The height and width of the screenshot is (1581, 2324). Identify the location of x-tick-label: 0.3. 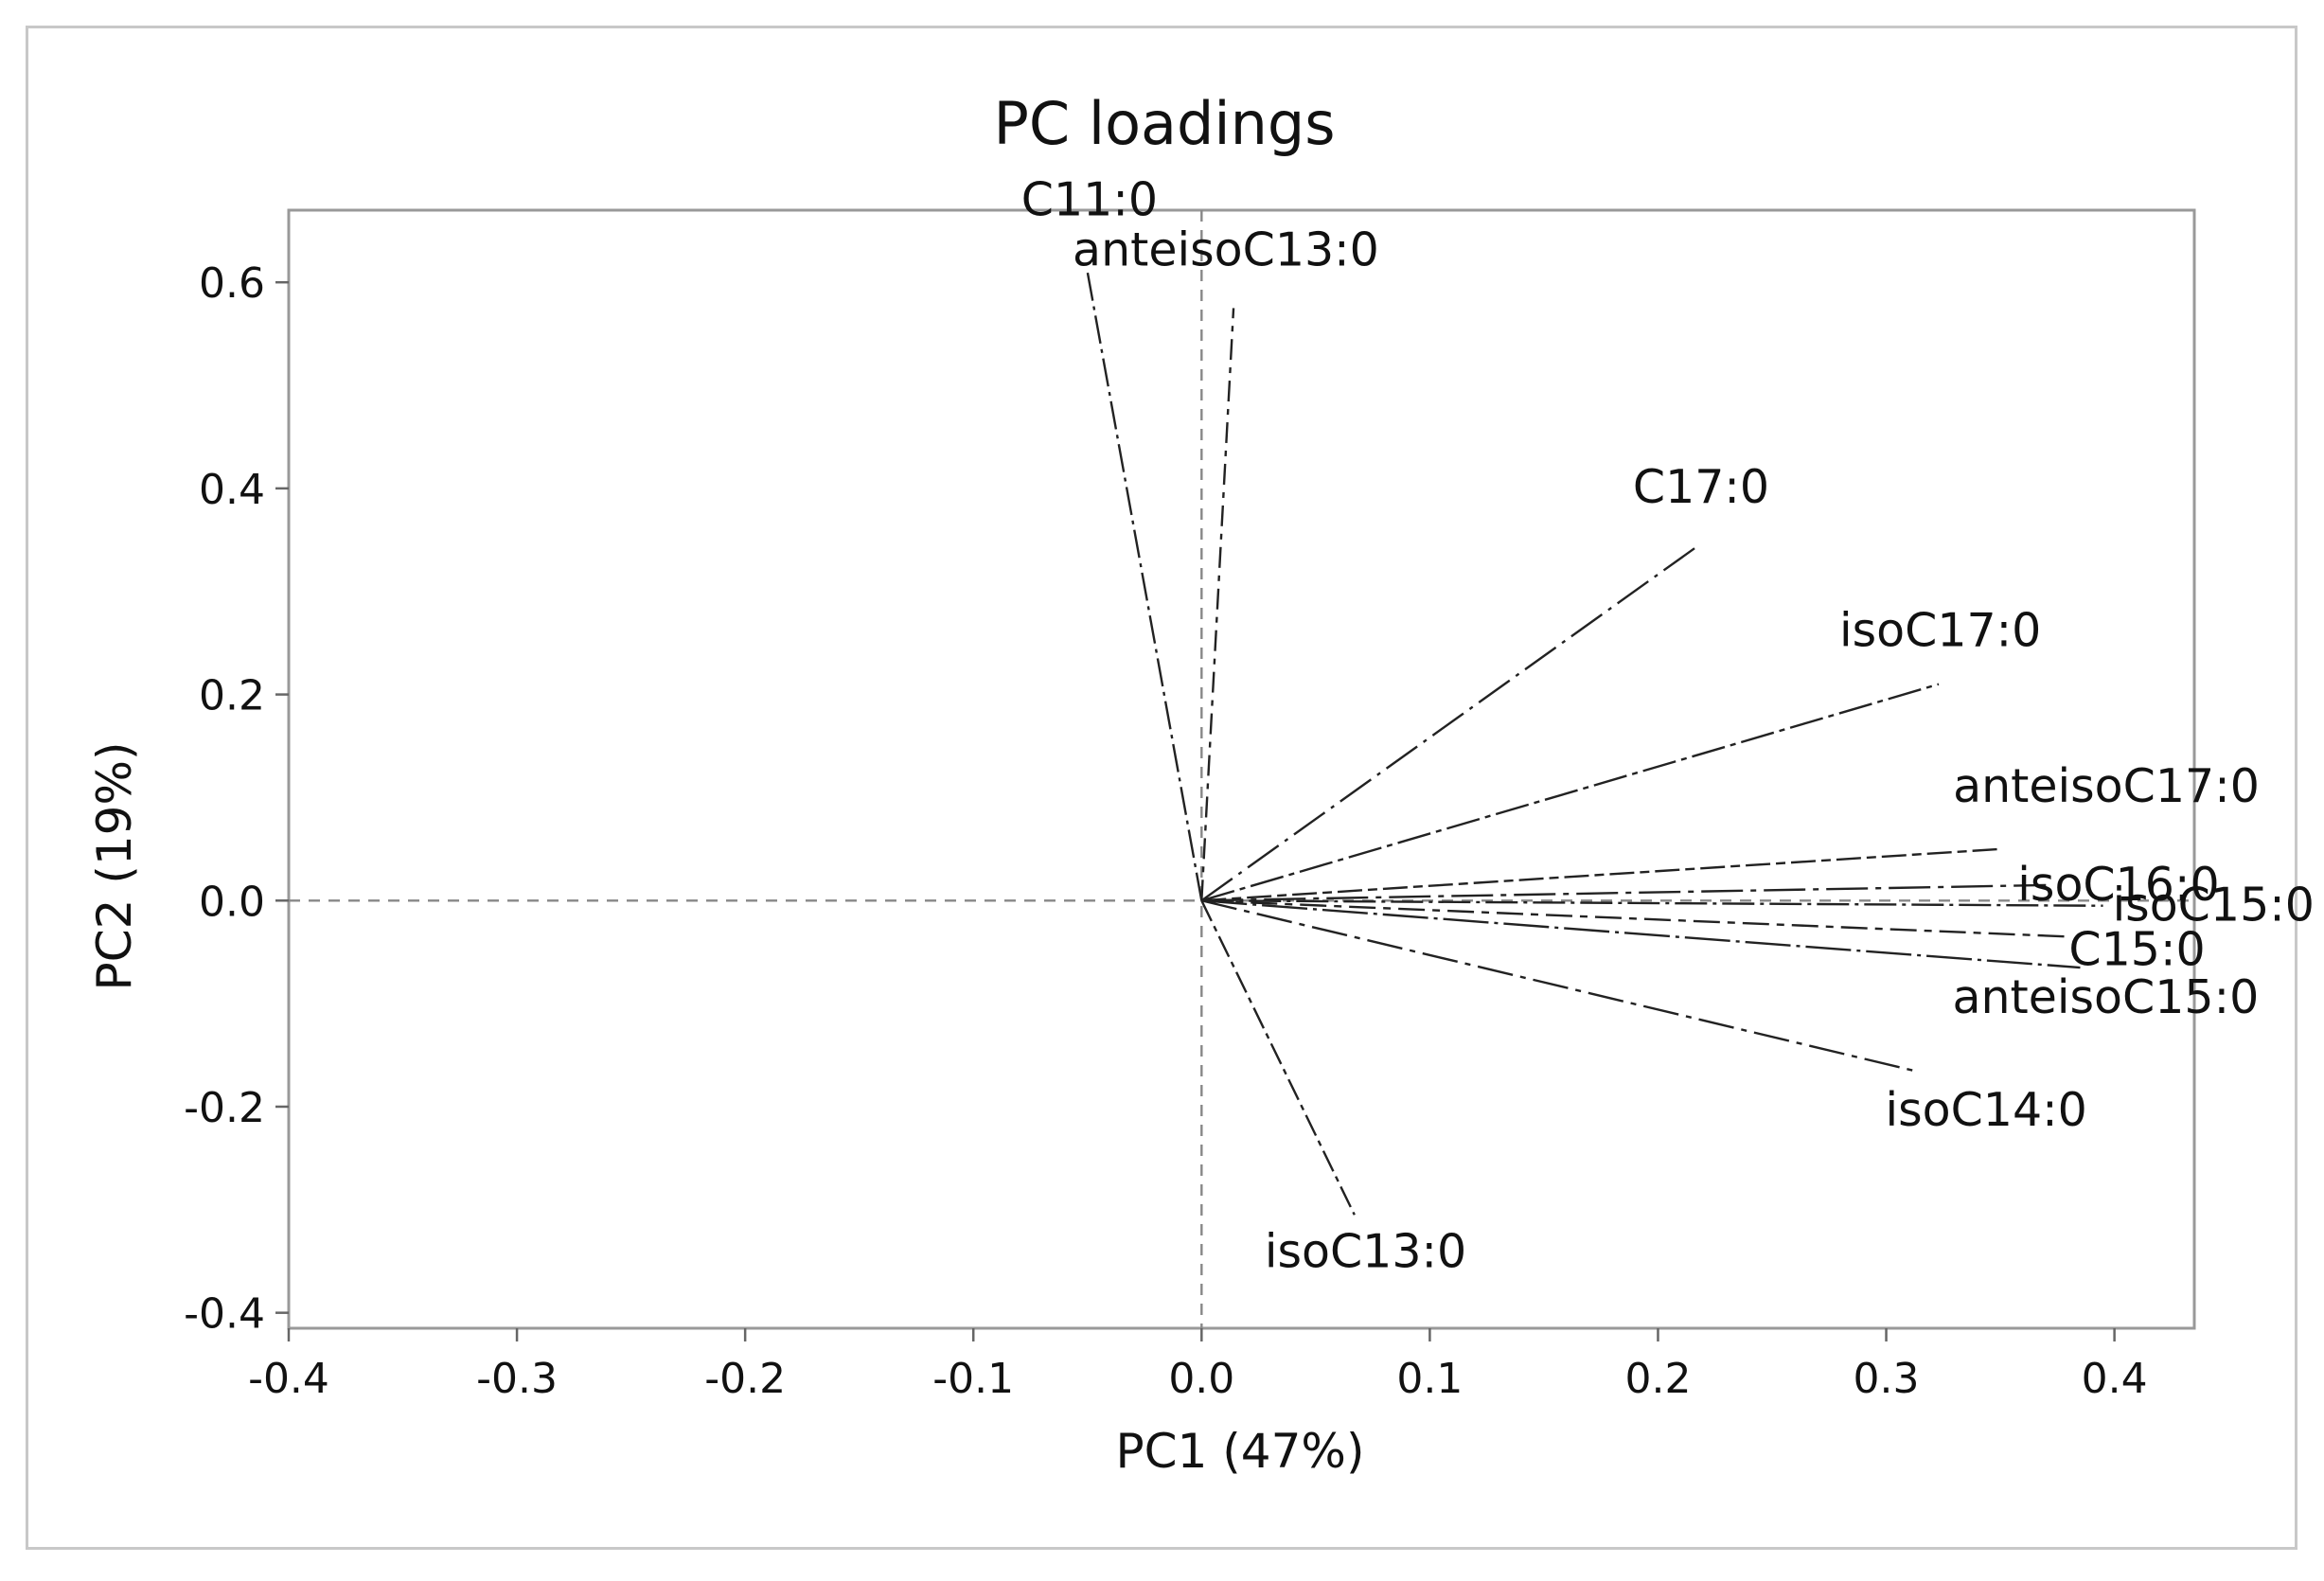
(1887, 1379).